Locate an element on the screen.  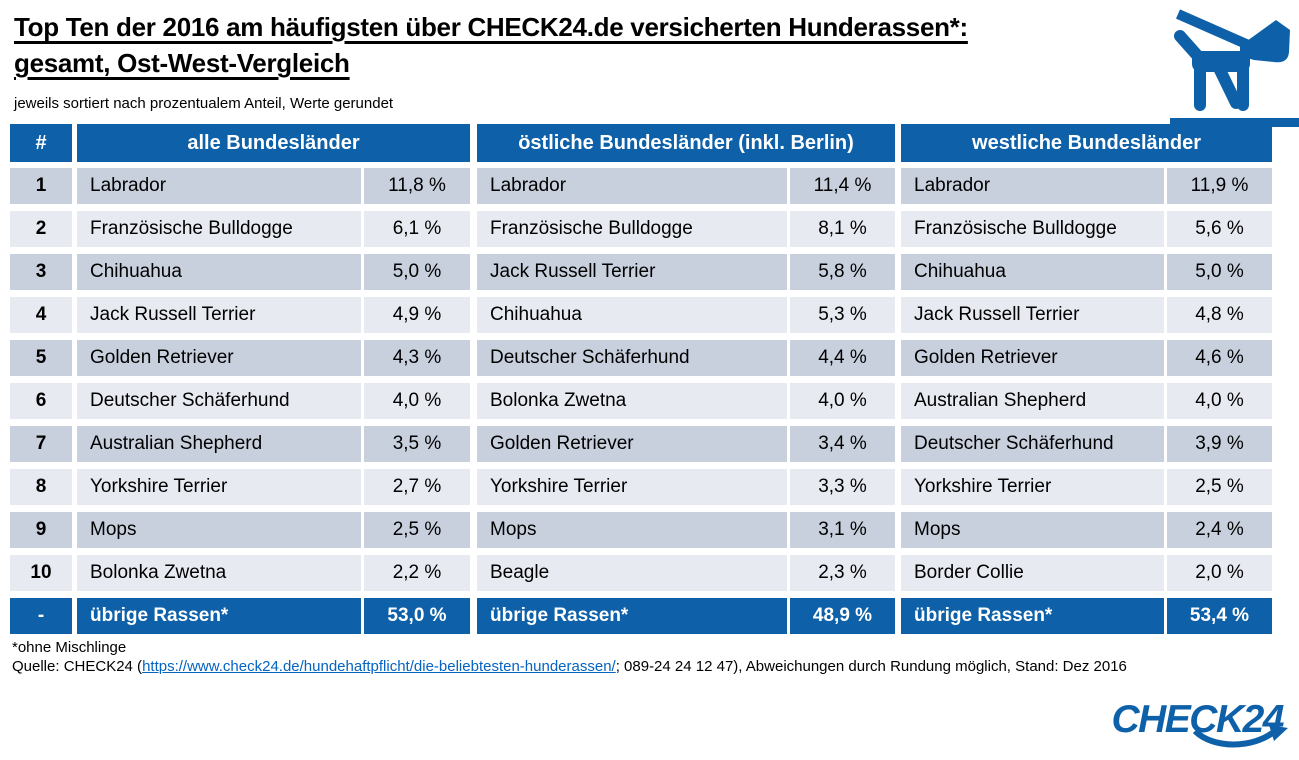
breed-cell-west: Mops is located at coordinates (1032, 530).